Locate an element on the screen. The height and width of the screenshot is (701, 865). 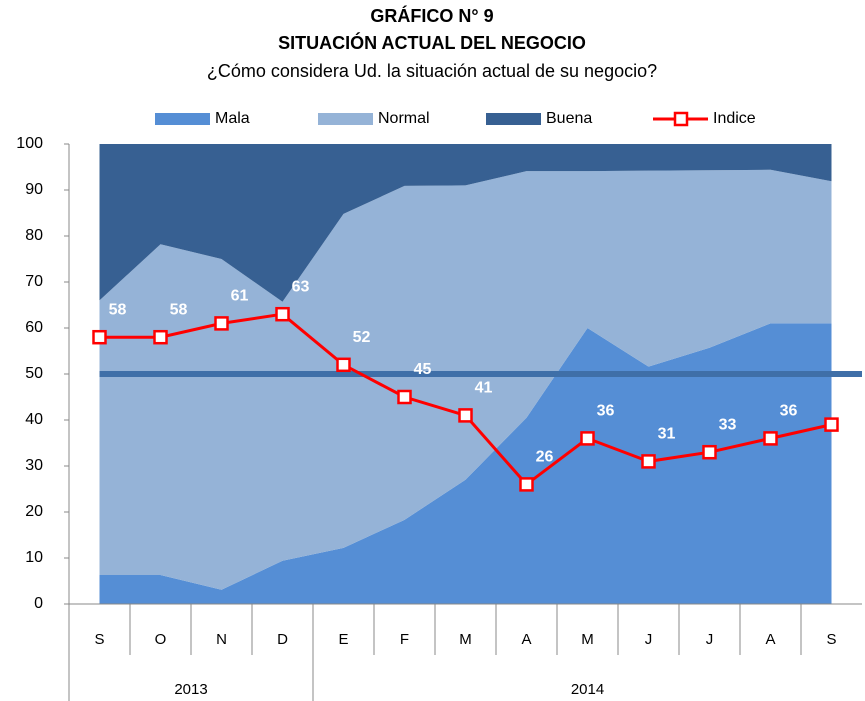
chart-title: GRÁFICO N° 9 is located at coordinates (431, 15).